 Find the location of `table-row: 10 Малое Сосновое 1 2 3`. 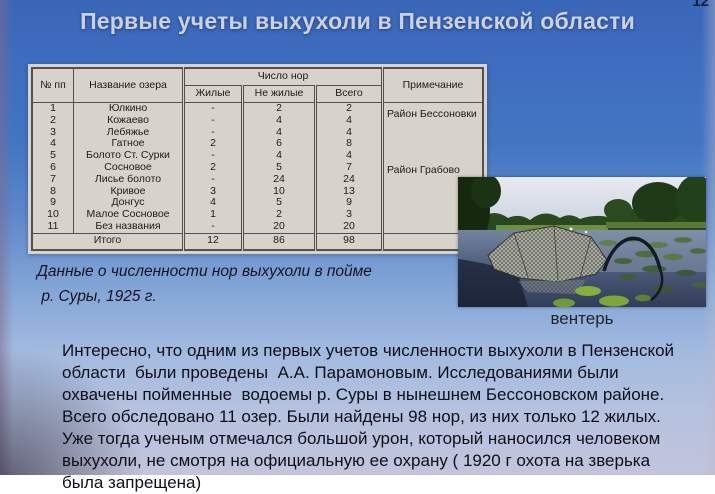

table-row: 10 Малое Сосновое 1 2 3 is located at coordinates (257, 215).